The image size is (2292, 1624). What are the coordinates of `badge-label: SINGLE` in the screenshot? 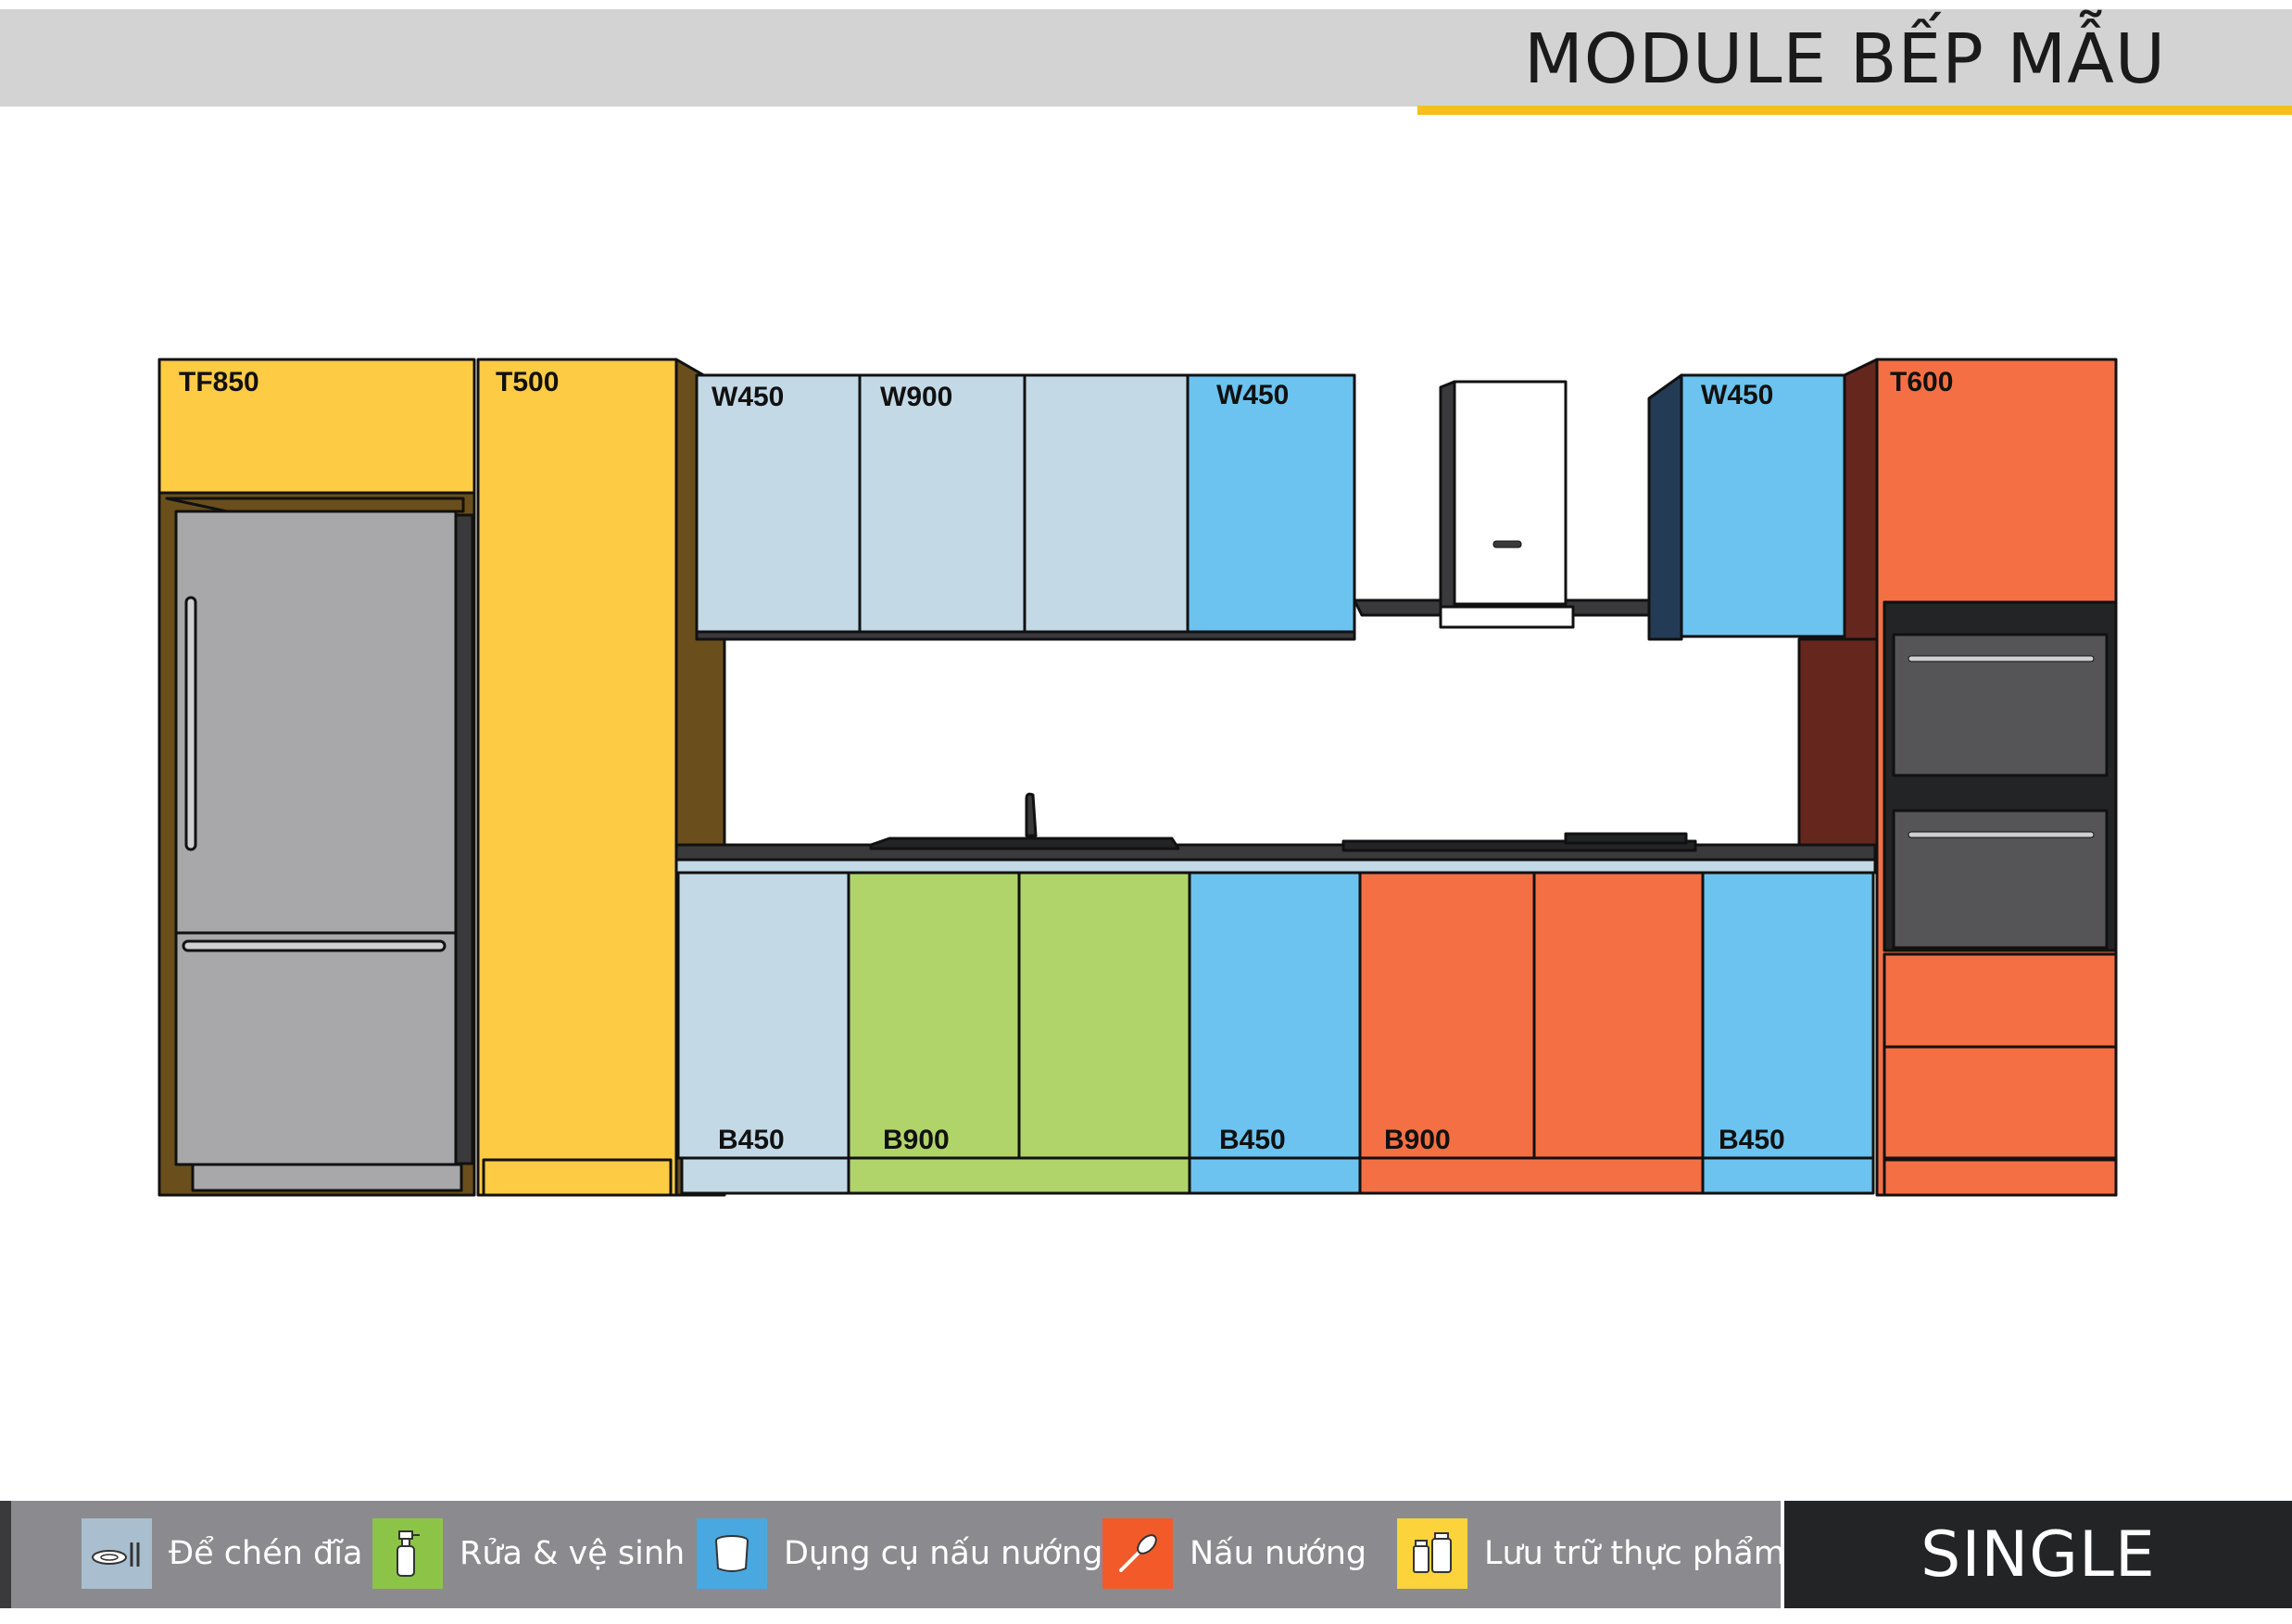 It's located at (2038, 1554).